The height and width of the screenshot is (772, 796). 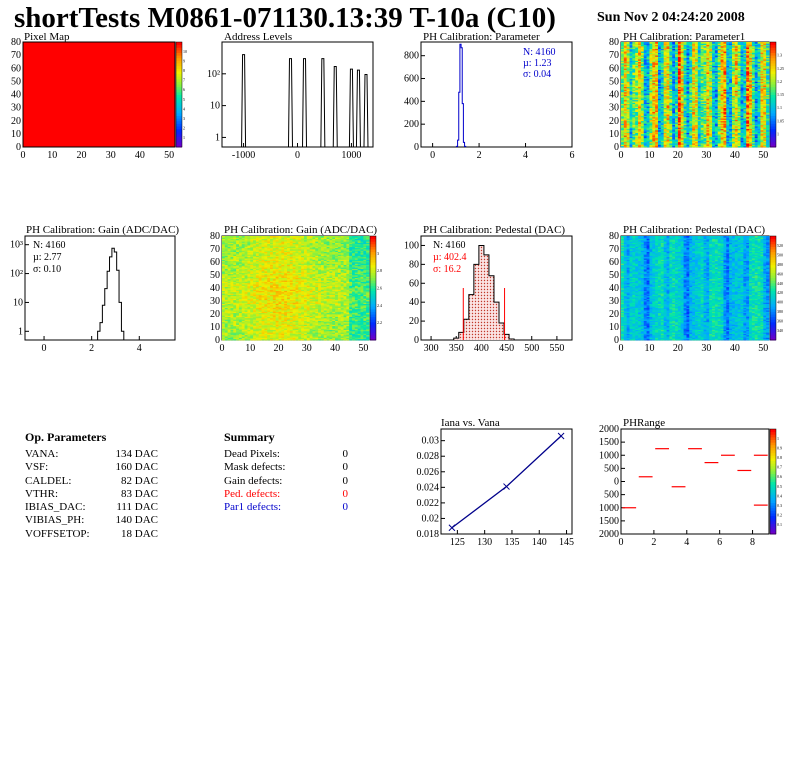 I want to click on y-tick-label: 0, so click(x=616, y=147).